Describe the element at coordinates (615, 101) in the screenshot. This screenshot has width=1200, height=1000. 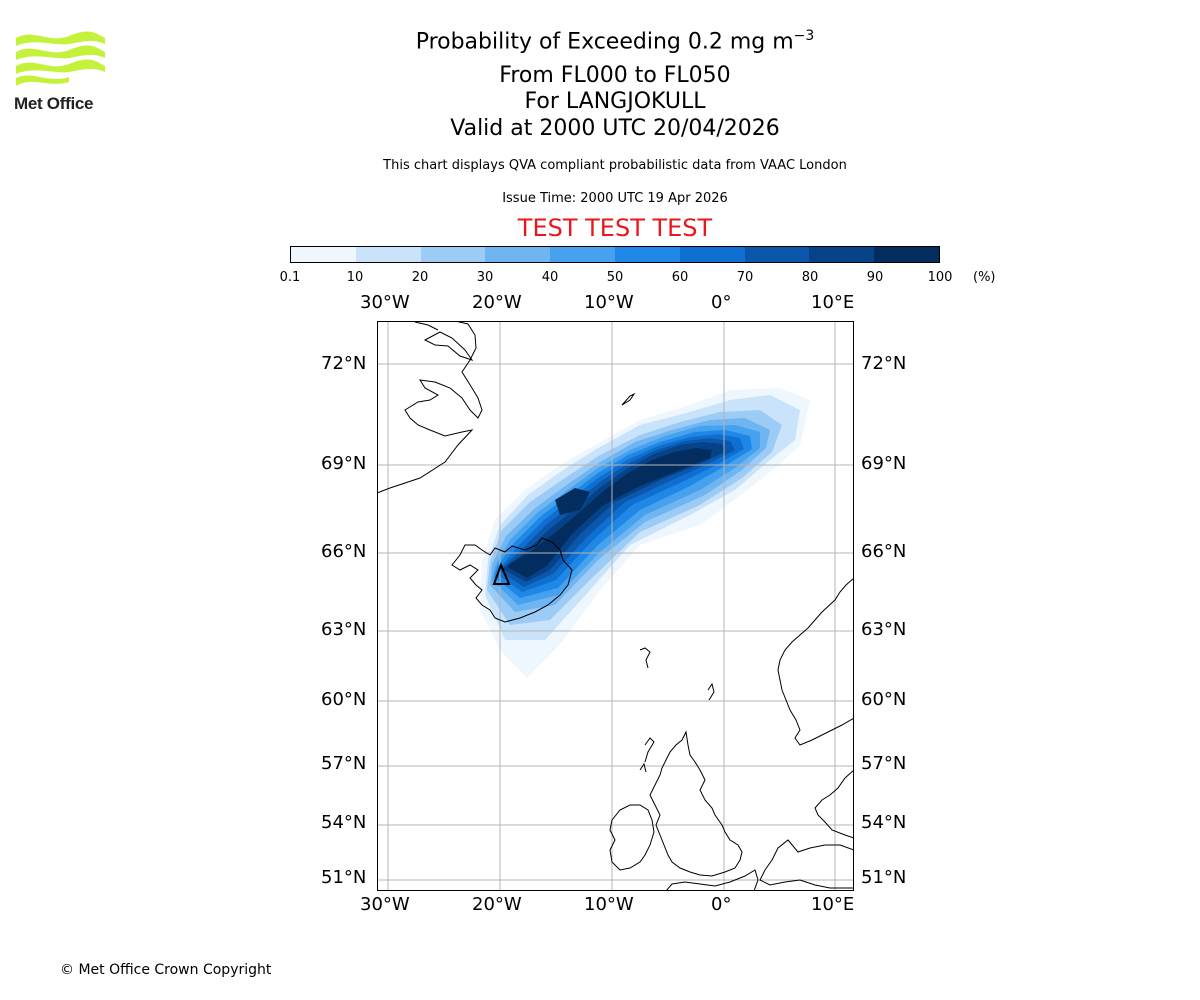
I see `title-location: For LANGJOKULL` at that location.